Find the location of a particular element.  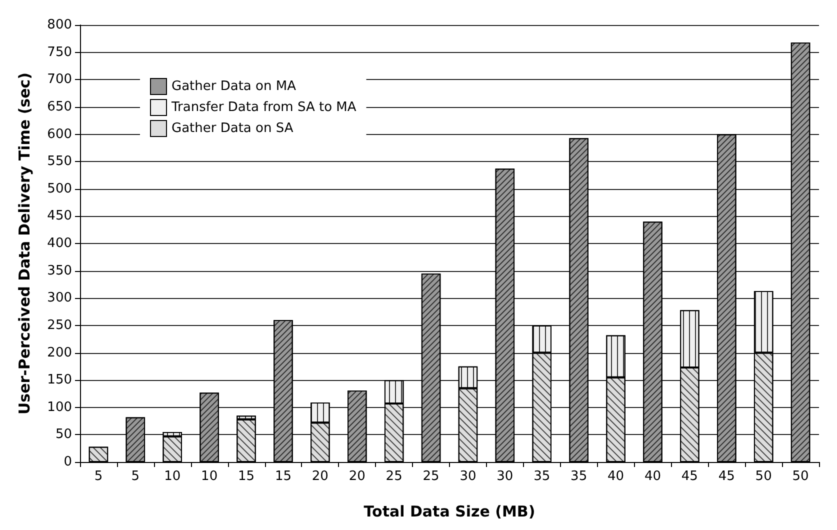

y-tick-label: 500 is located at coordinates (59, 188).